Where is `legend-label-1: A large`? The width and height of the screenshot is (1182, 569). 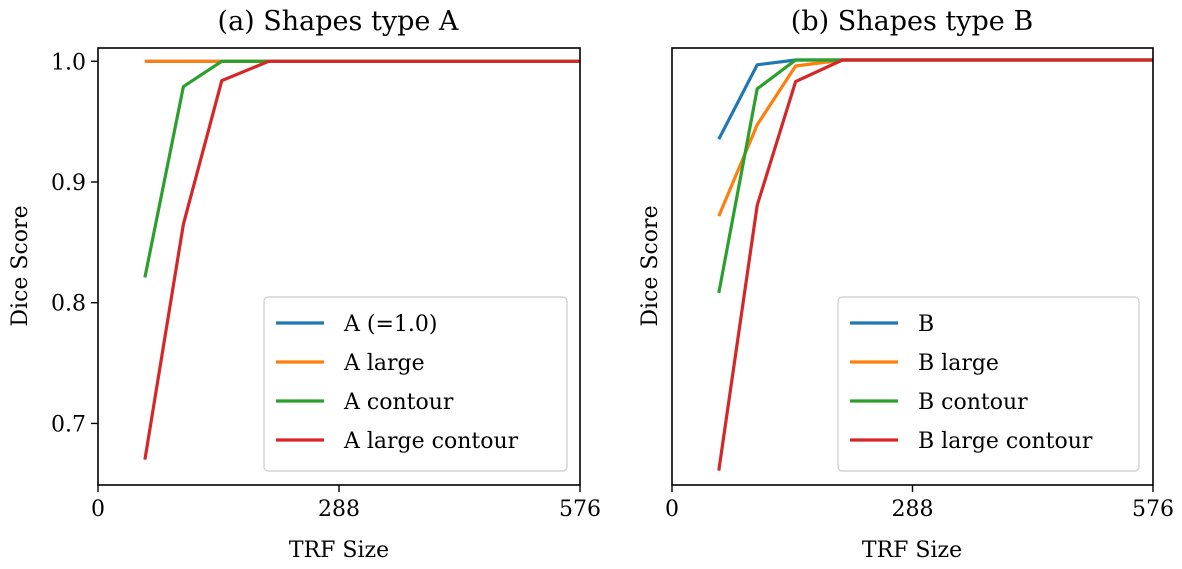
legend-label-1: A large is located at coordinates (384, 363).